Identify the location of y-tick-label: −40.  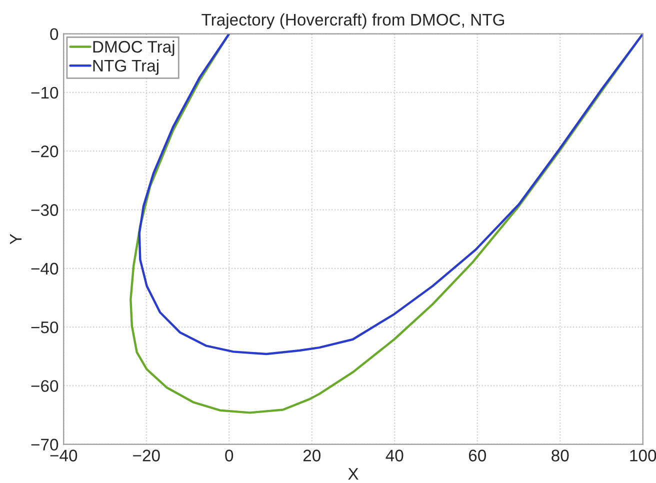
(44, 268).